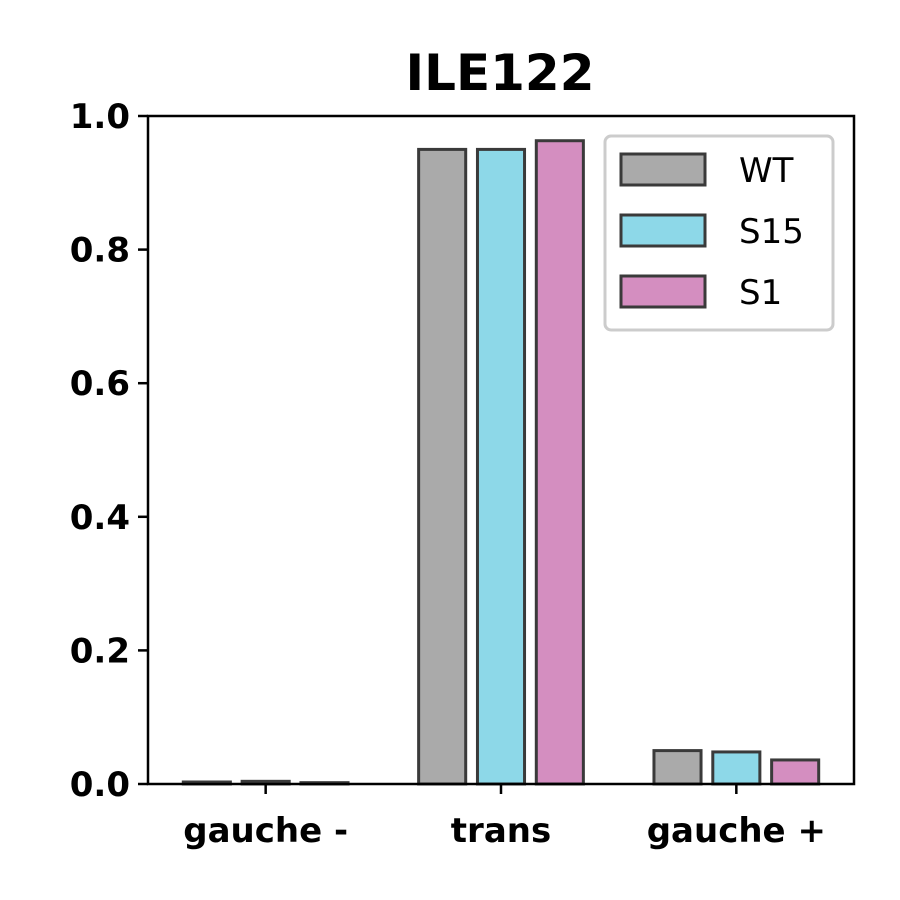 This screenshot has height=900, width=900. What do you see at coordinates (100, 785) in the screenshot?
I see `y-tick-label: 0.0` at bounding box center [100, 785].